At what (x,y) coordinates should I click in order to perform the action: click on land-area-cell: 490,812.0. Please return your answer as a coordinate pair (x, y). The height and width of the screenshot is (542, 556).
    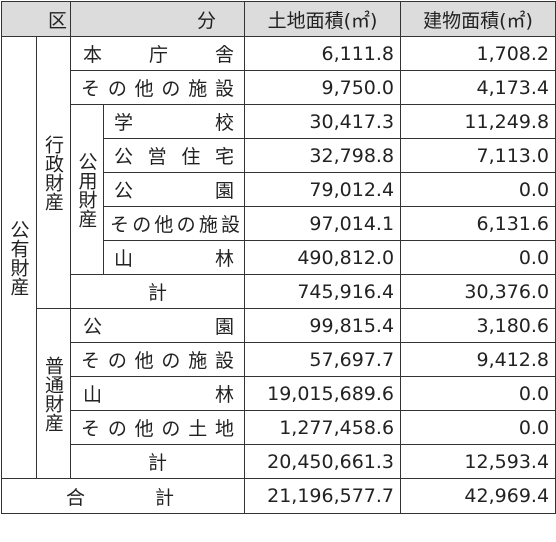
    Looking at the image, I should click on (323, 257).